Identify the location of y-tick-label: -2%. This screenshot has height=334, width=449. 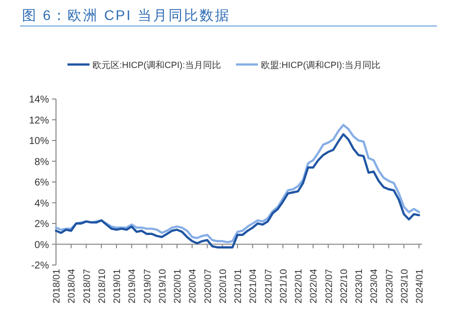
(40, 266).